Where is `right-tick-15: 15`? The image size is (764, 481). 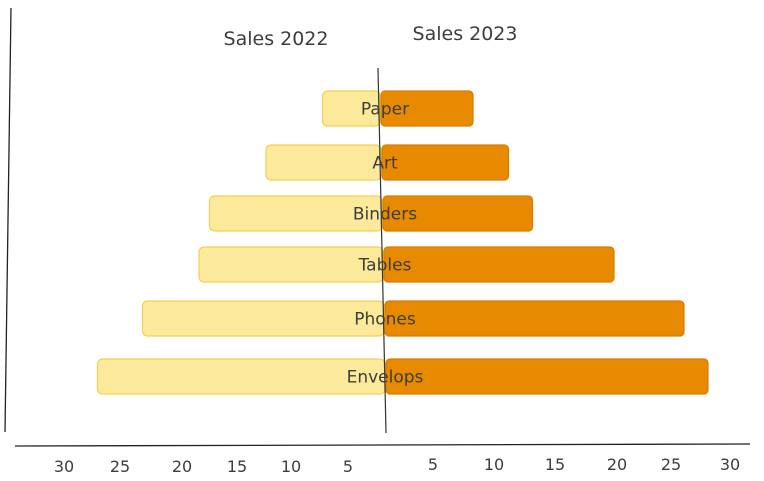 right-tick-15: 15 is located at coordinates (555, 464).